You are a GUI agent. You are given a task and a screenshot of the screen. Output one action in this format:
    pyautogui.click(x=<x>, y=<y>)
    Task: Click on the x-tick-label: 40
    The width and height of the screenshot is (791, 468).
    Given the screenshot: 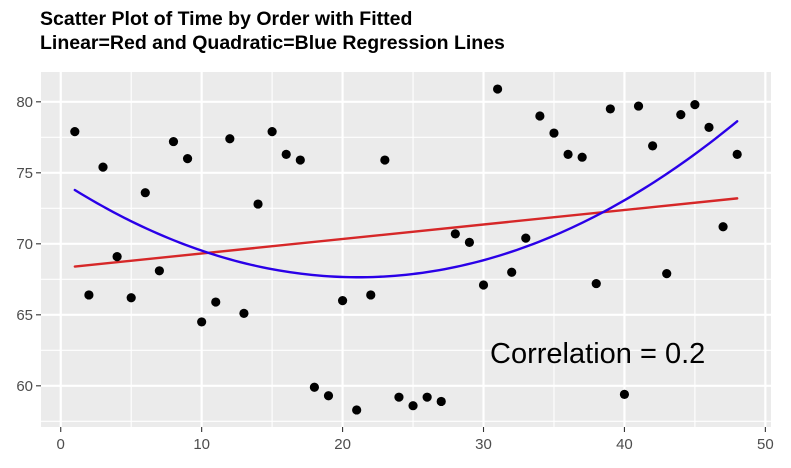 What is the action you would take?
    pyautogui.click(x=624, y=444)
    